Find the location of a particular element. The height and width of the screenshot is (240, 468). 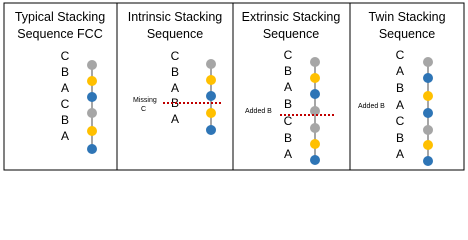

panel-title: Intrinsic Stacking is located at coordinates (175, 17).